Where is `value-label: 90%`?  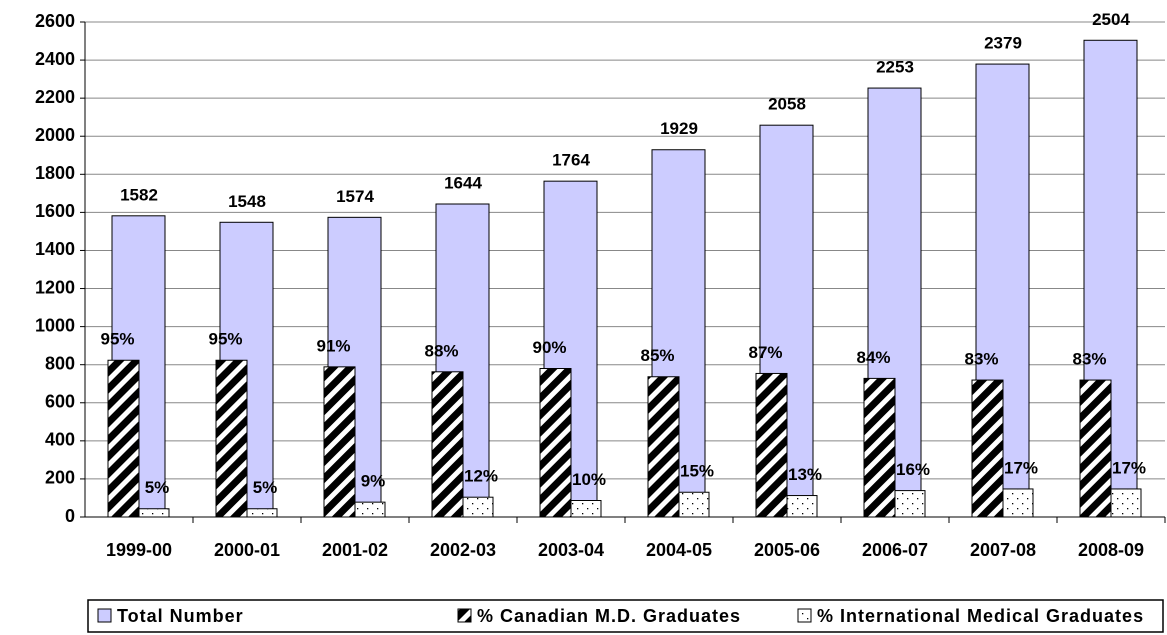
value-label: 90% is located at coordinates (549, 347).